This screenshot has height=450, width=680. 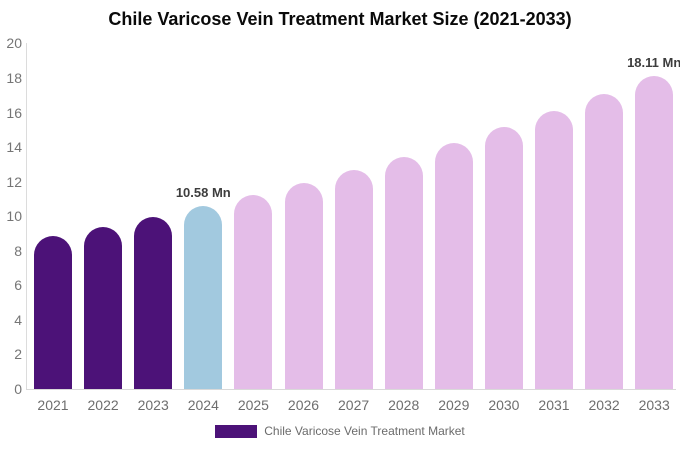 I want to click on y-tick-label: 8, so click(x=18, y=250).